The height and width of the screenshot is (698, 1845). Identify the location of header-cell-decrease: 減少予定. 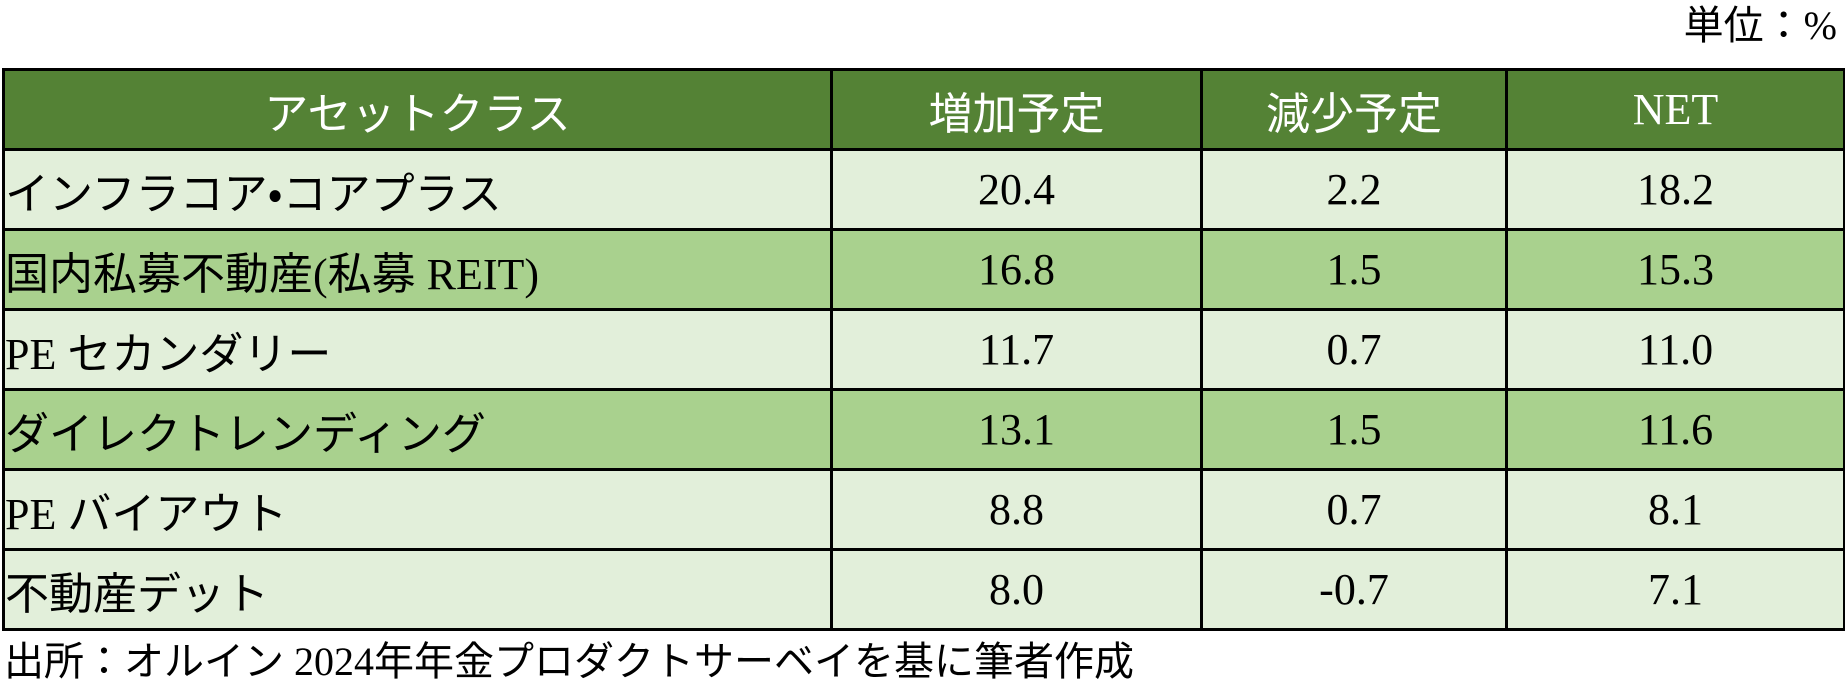
(1354, 109).